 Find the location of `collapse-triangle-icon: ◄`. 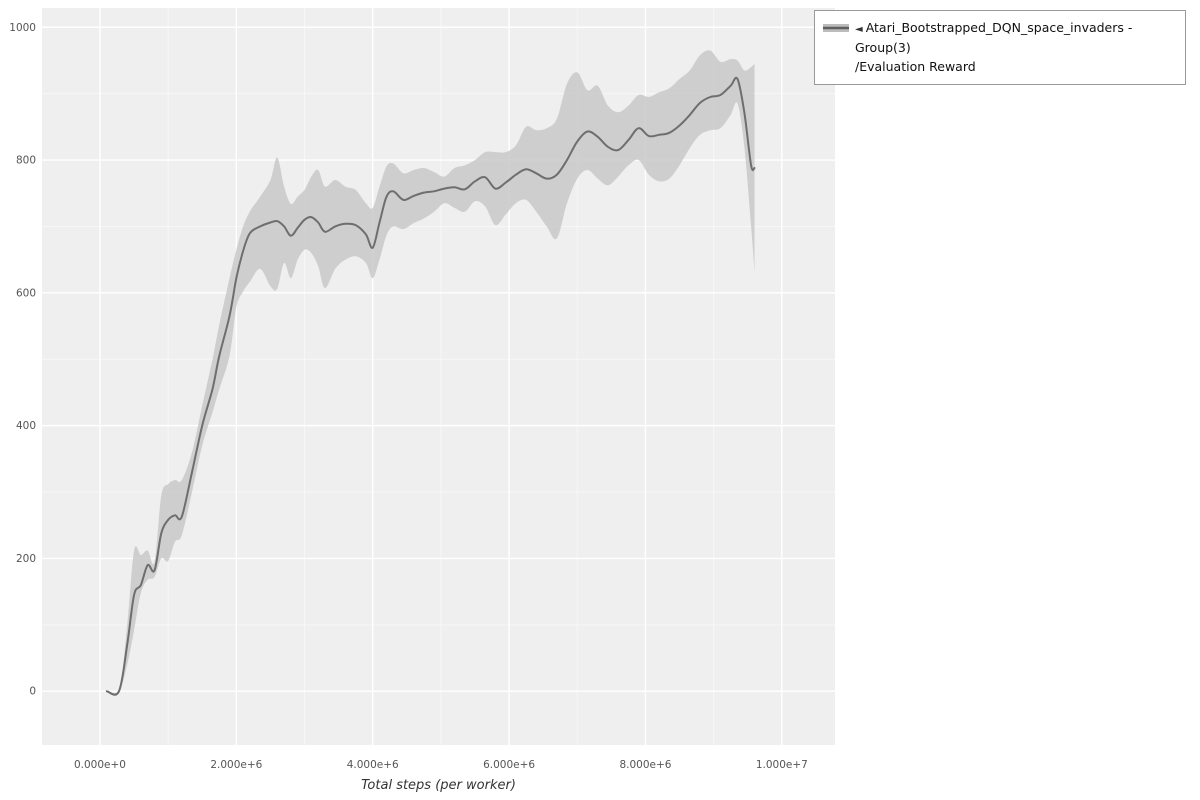

collapse-triangle-icon: ◄ is located at coordinates (859, 29).